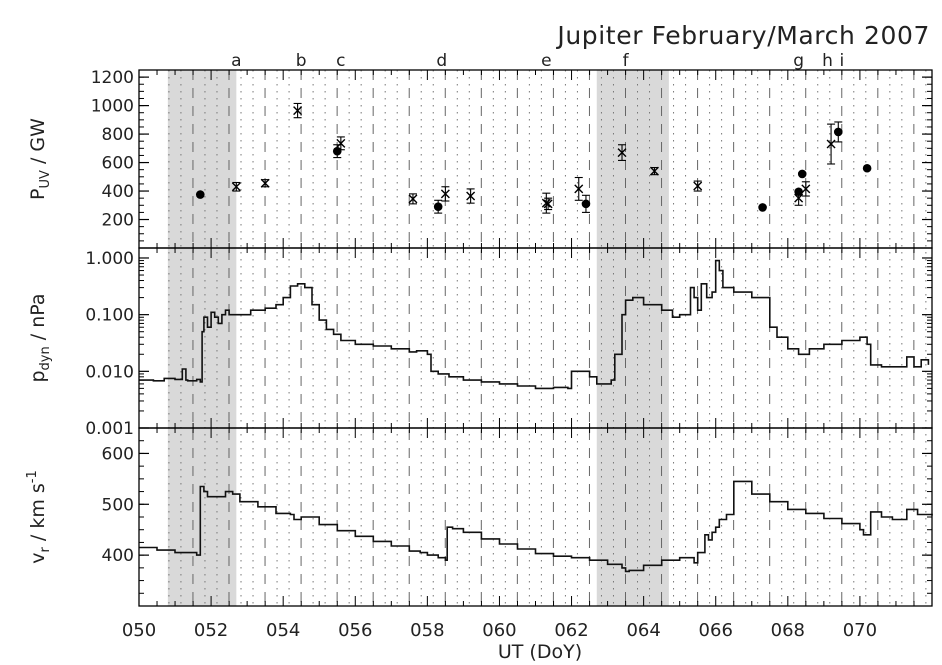 The height and width of the screenshot is (665, 942). Describe the element at coordinates (632, 338) in the screenshot. I see `shaded-interval` at that location.